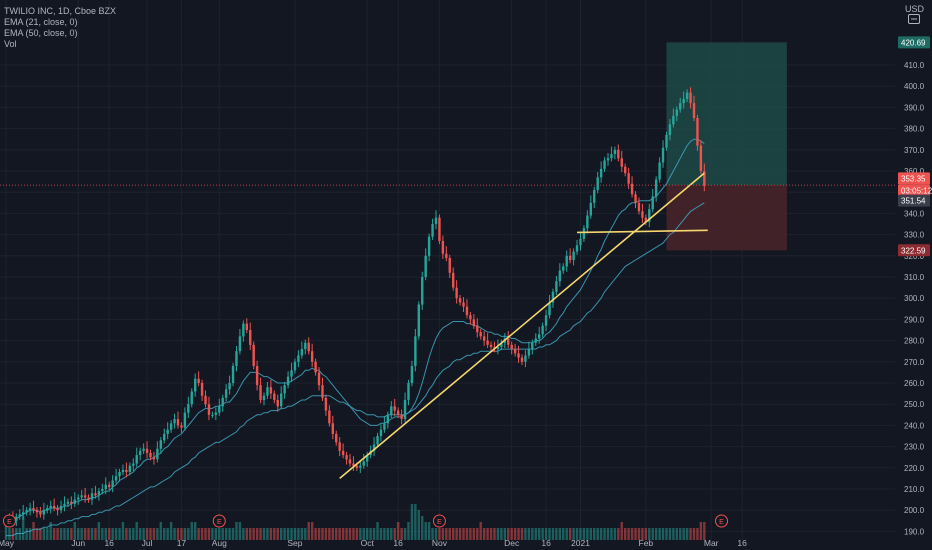 This screenshot has width=932, height=550. I want to click on currency-label: USD, so click(914, 9).